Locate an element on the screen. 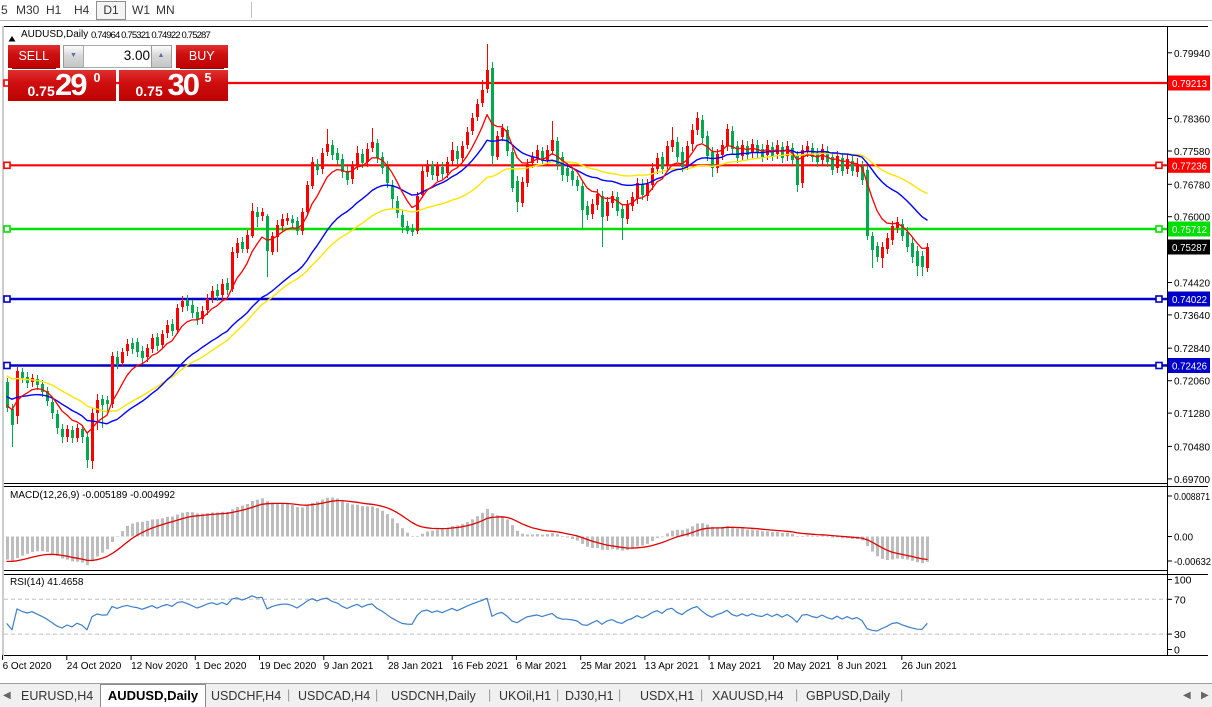 The image size is (1212, 707). svg-text: 1 May 2021 is located at coordinates (735, 666).